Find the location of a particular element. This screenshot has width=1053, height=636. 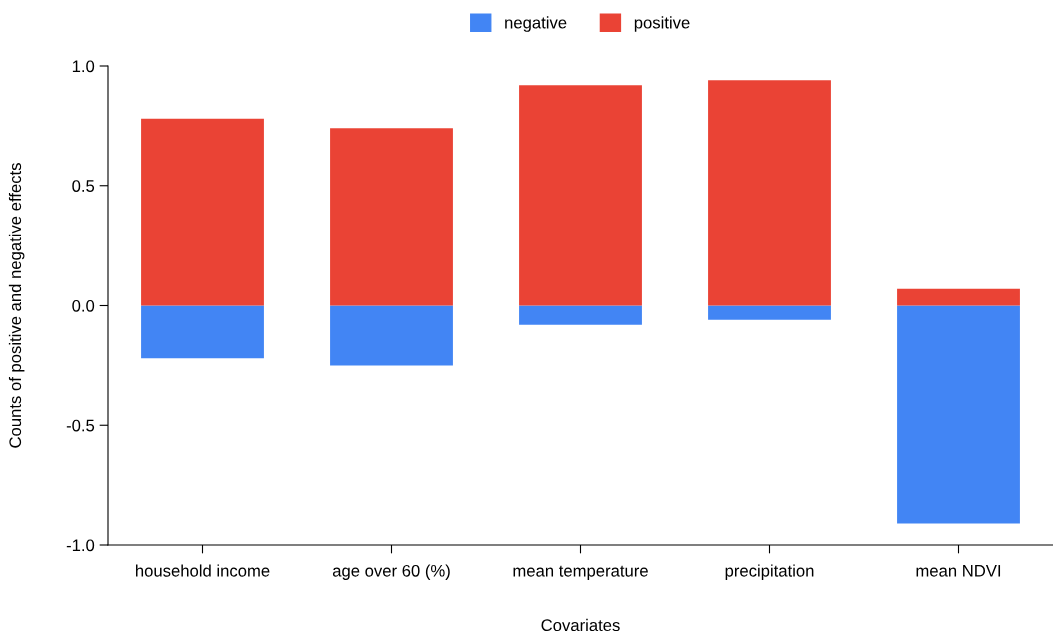

legend-label: negative is located at coordinates (536, 24).